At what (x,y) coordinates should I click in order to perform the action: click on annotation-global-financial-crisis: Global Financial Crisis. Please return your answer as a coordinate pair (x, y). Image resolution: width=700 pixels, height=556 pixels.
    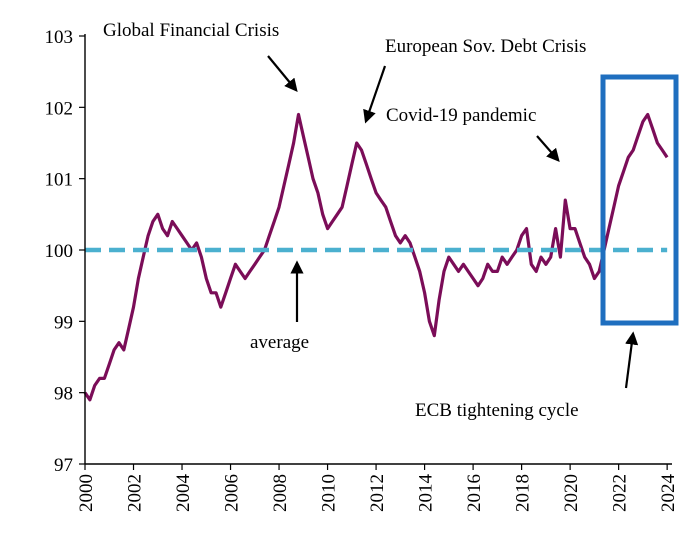
    Looking at the image, I should click on (191, 30).